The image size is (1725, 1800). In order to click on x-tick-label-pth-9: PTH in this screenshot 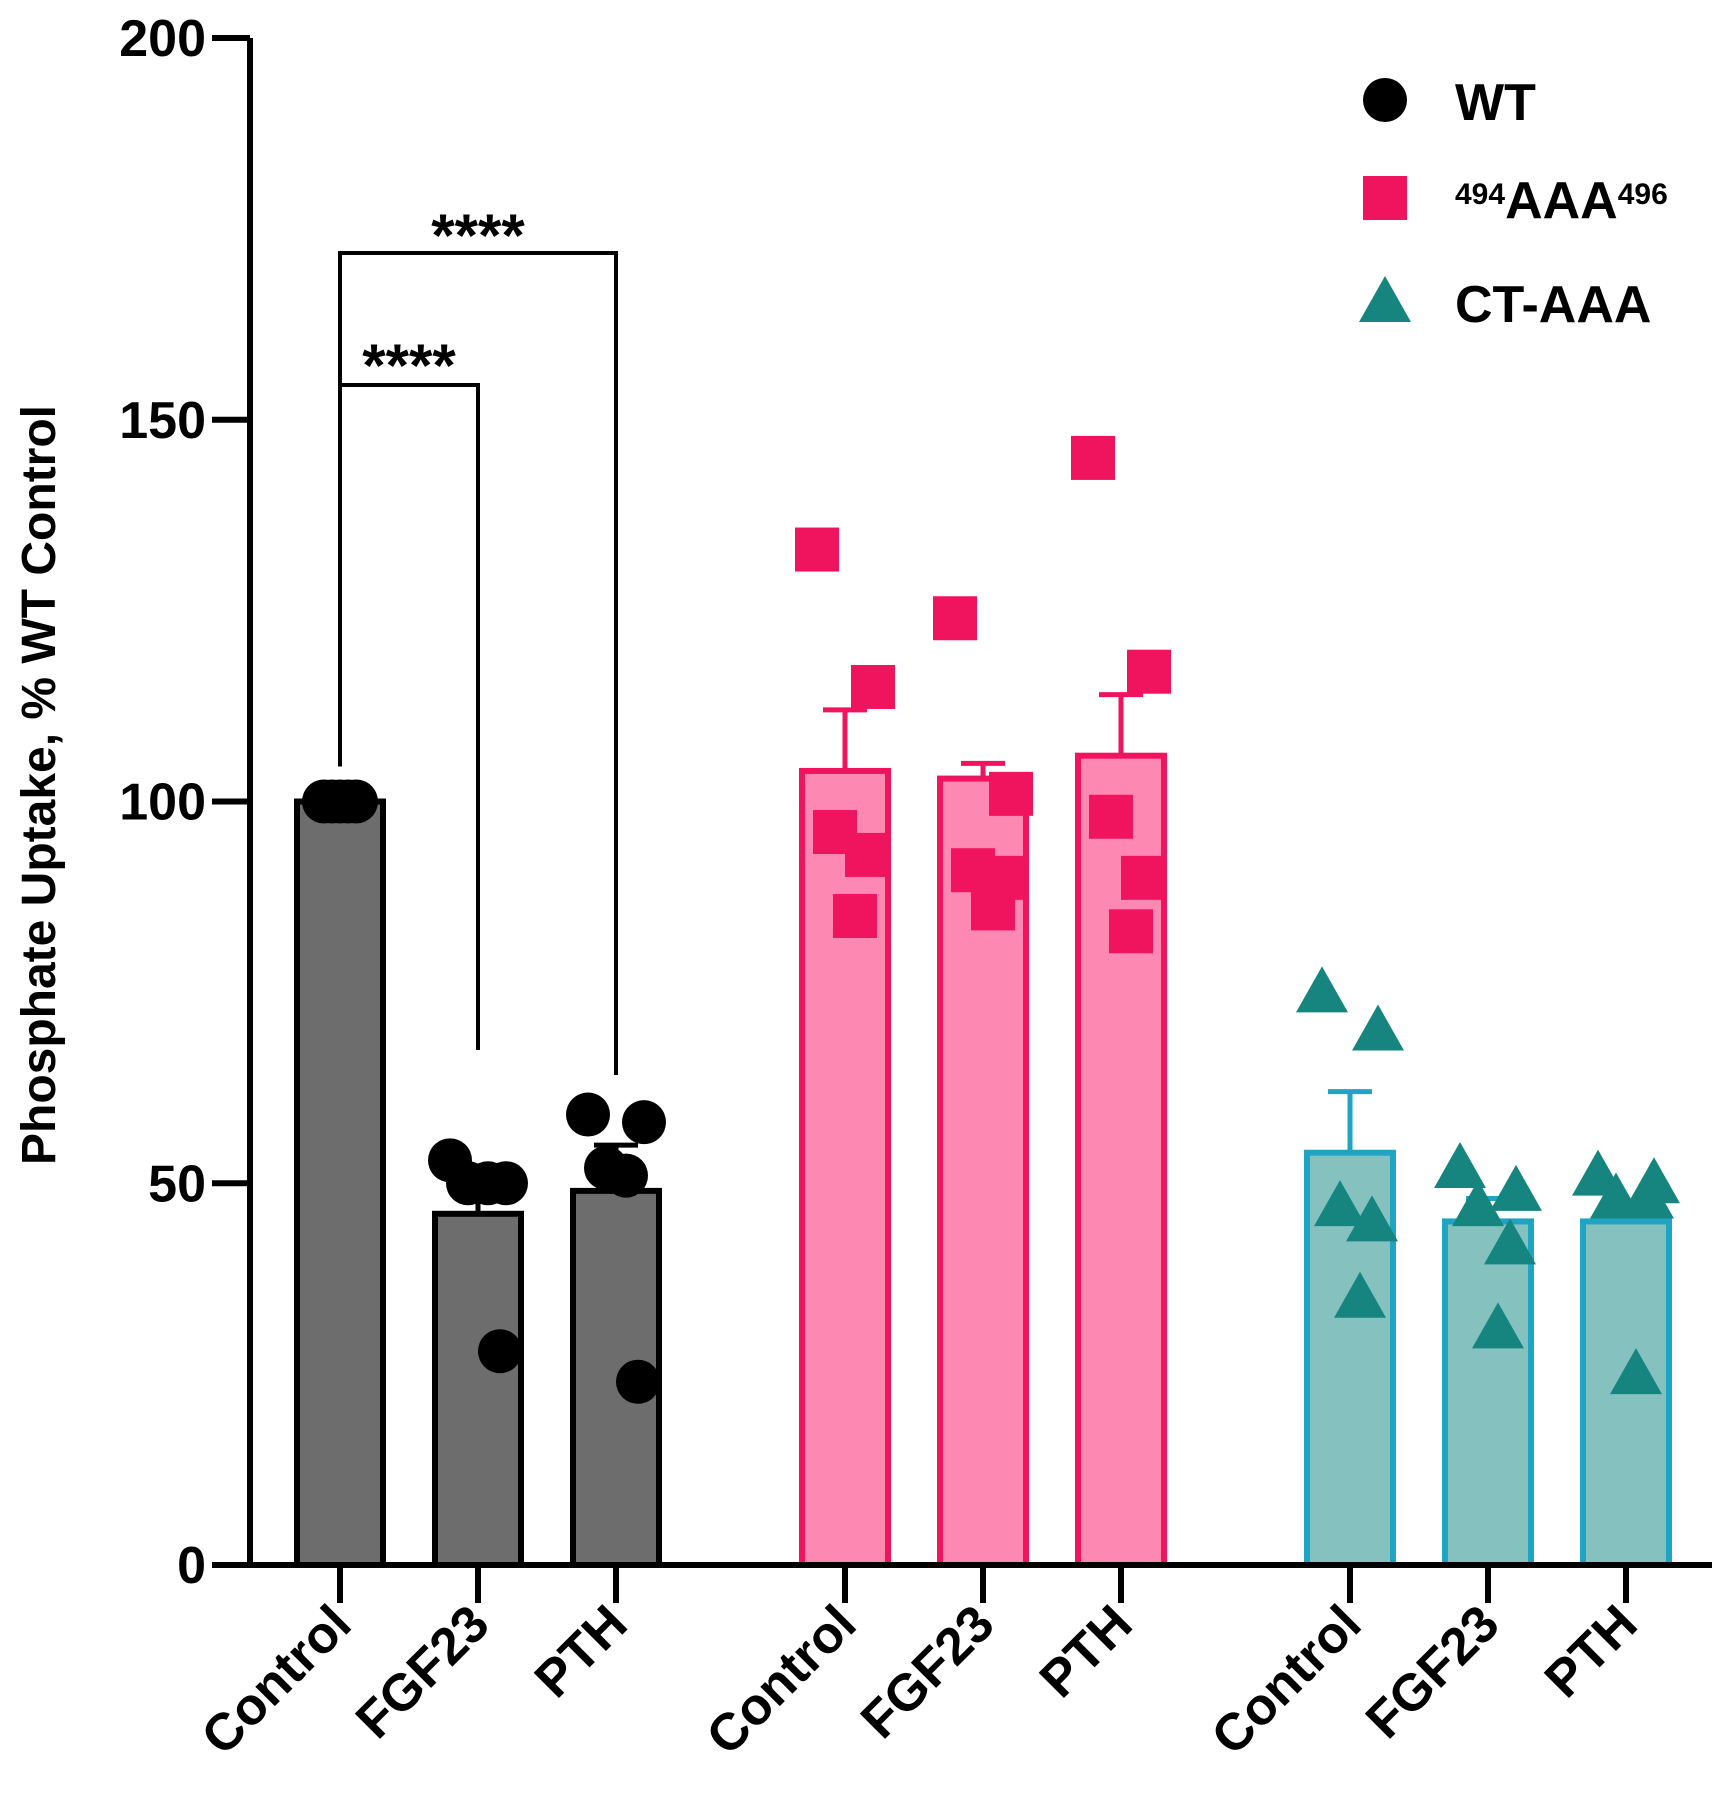, I will do `click(1591, 1651)`.